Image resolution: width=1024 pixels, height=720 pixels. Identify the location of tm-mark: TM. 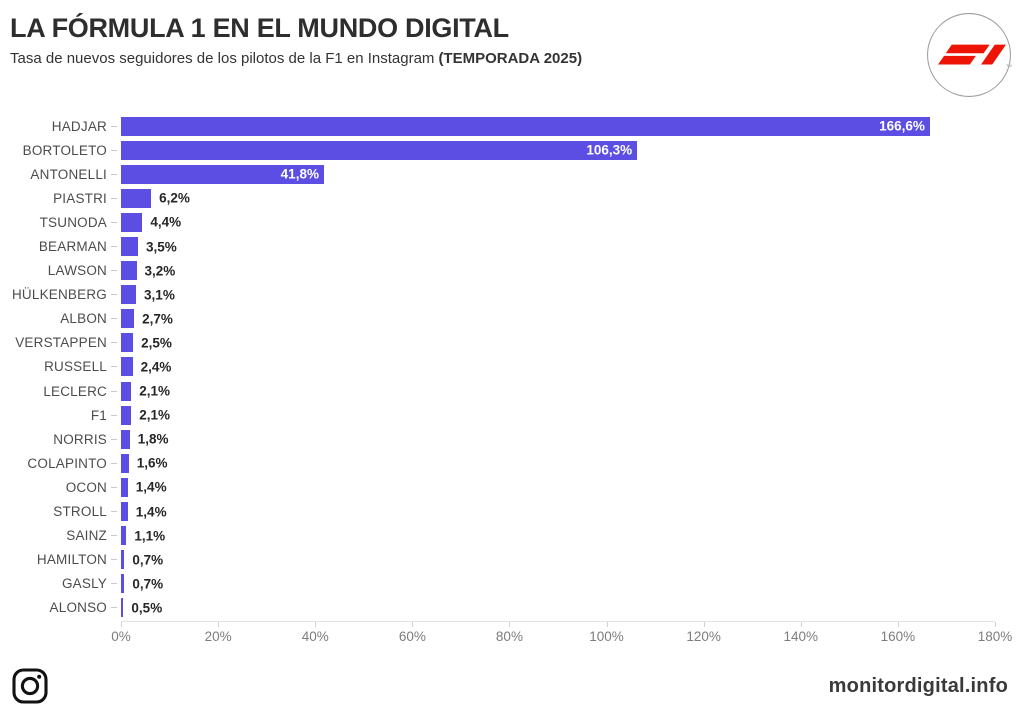
(1009, 65).